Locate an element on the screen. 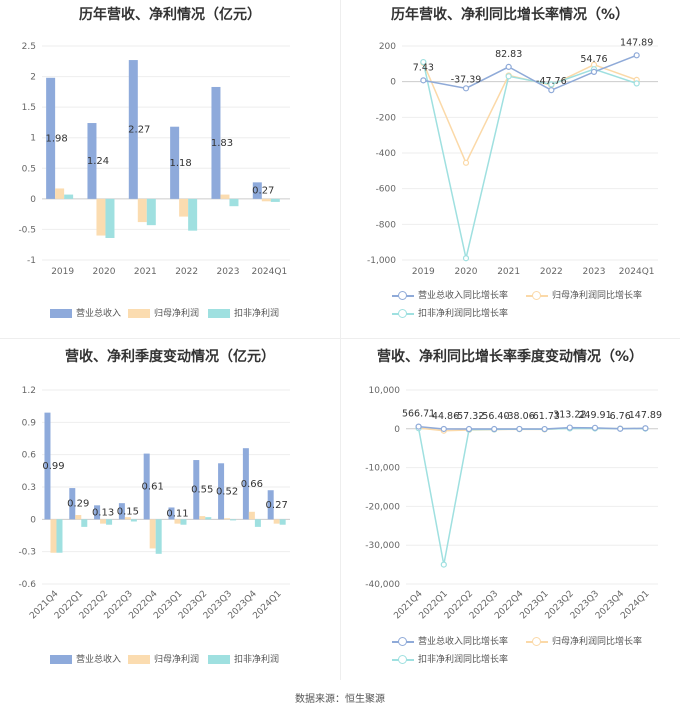 Image resolution: width=680 pixels, height=712 pixels. data-label: 0.27 is located at coordinates (277, 505).